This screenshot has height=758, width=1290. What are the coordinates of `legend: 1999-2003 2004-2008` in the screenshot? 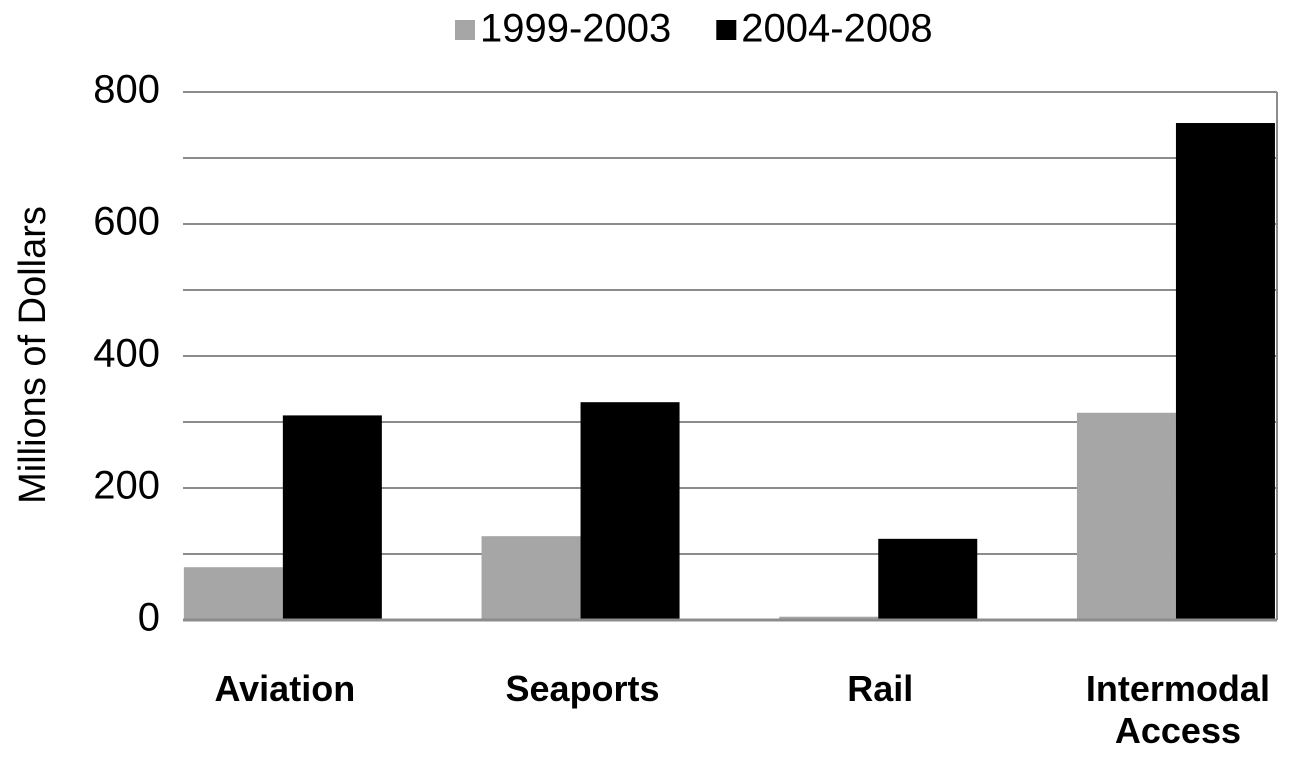 It's located at (694, 29).